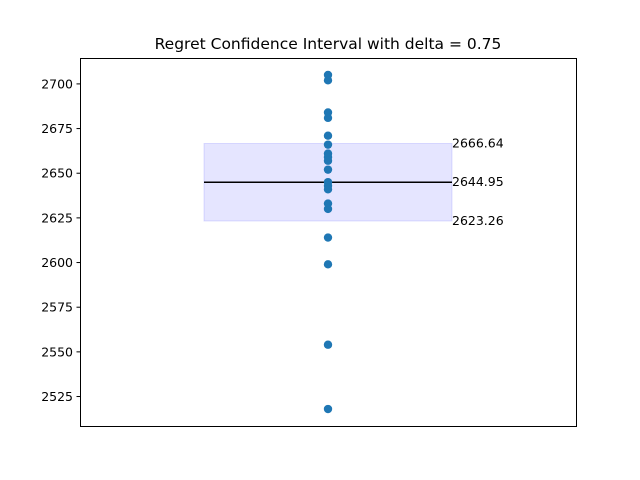  I want to click on lower-bound-label: 2623.26, so click(478, 220).